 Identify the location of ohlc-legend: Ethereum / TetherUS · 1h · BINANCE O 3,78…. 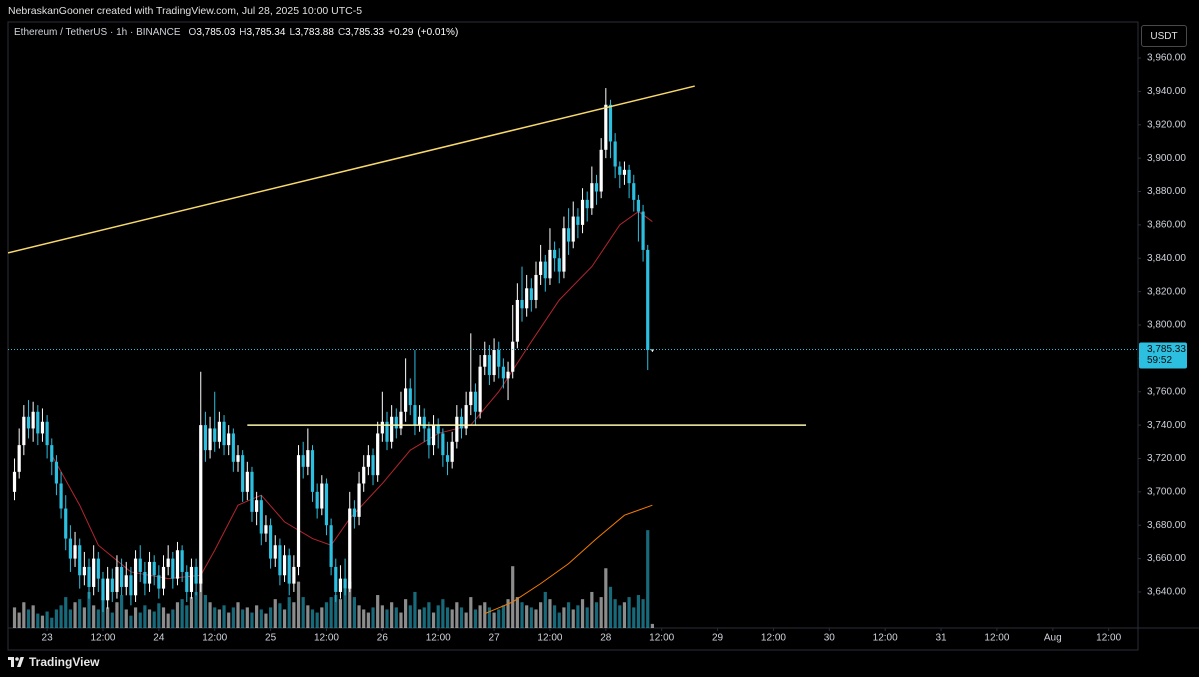
(238, 32).